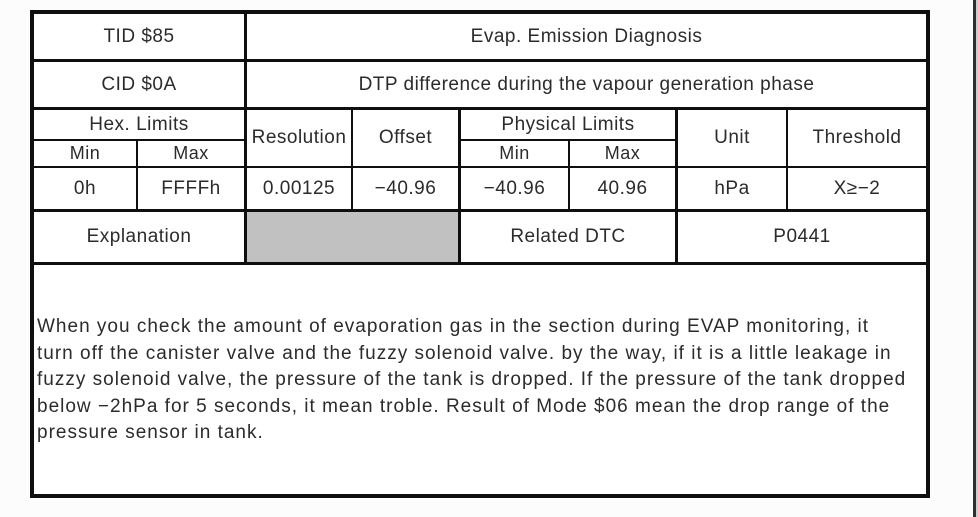 The width and height of the screenshot is (978, 517). What do you see at coordinates (140, 238) in the screenshot?
I see `explanation-label: Explanation` at bounding box center [140, 238].